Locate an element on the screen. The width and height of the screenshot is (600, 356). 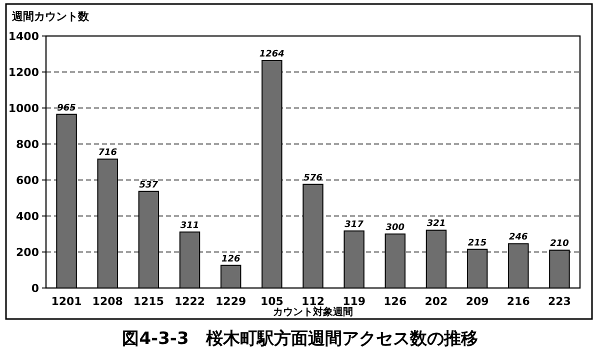
y-axis-title: 週間カウント数 is located at coordinates (50, 16).